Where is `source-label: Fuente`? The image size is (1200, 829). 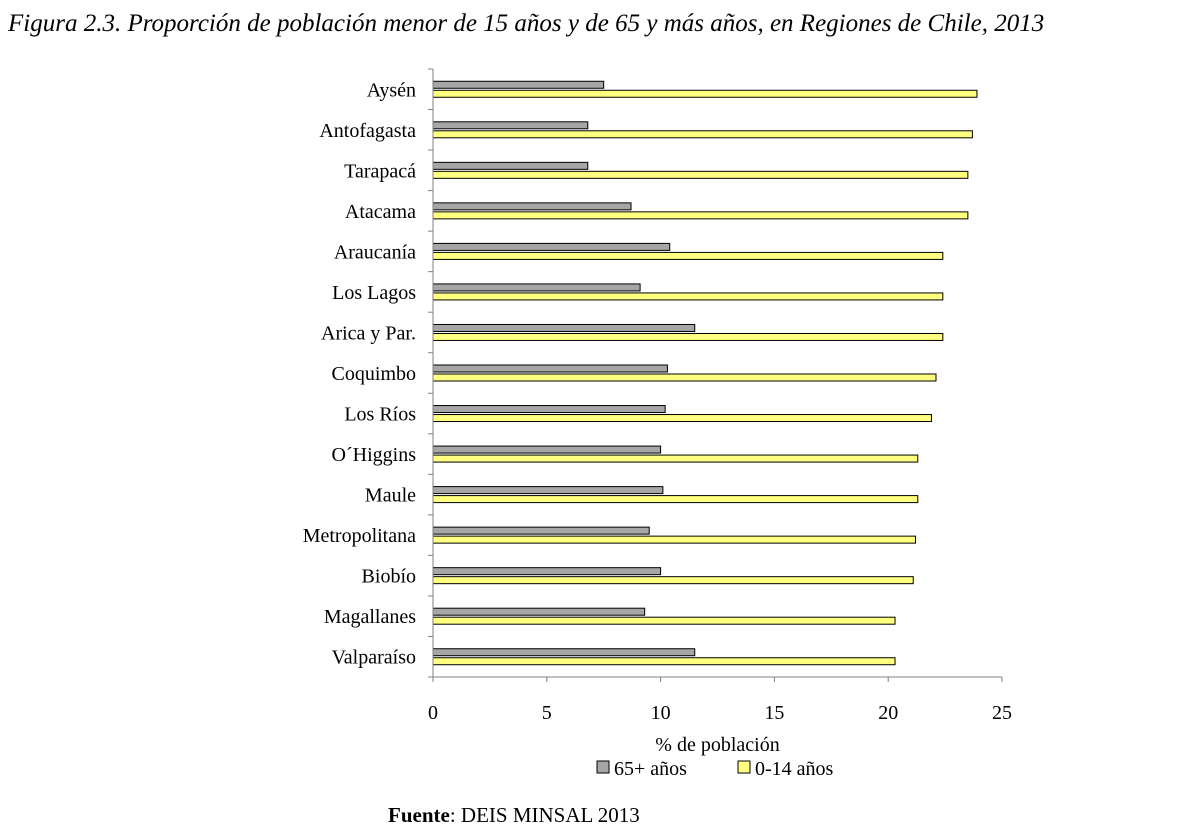
source-label: Fuente is located at coordinates (419, 815).